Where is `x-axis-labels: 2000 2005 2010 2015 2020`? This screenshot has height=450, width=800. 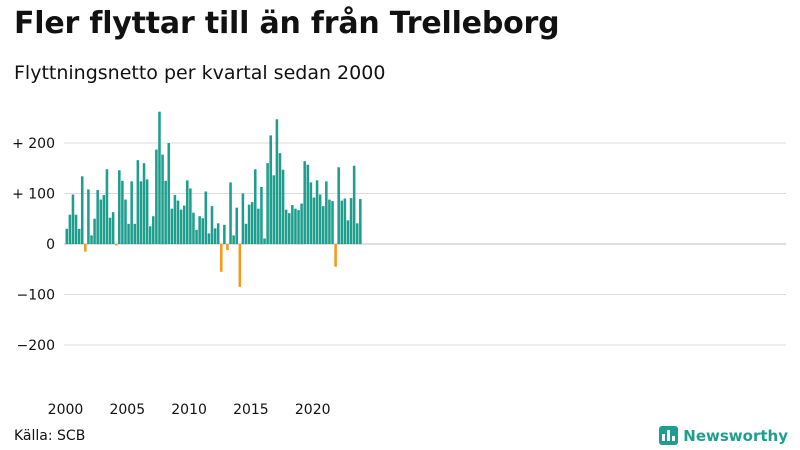
x-axis-labels: 2000 2005 2010 2015 2020 is located at coordinates (189, 410).